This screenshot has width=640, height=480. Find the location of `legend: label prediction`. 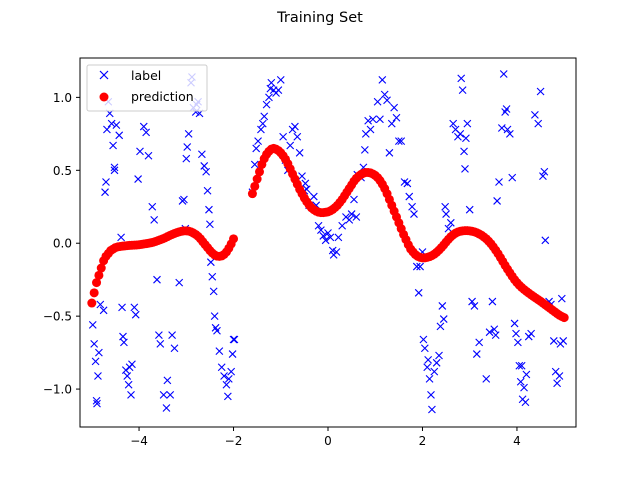

legend: label prediction is located at coordinates (147, 88).